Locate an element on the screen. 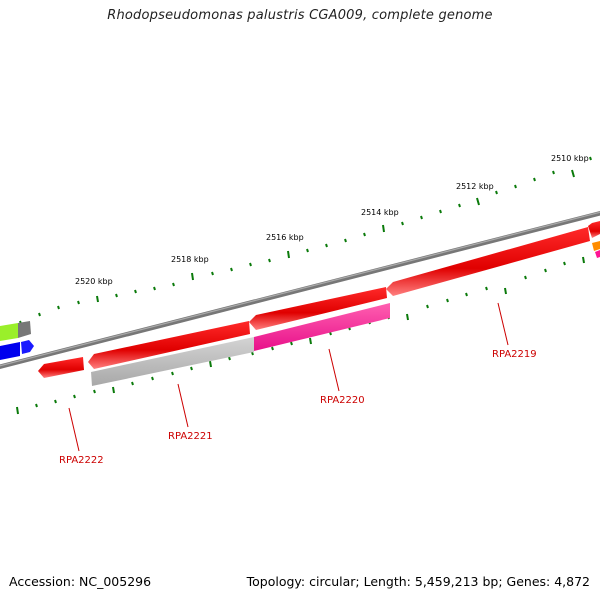  accession-text: Accession: NC_005296 is located at coordinates (80, 581).